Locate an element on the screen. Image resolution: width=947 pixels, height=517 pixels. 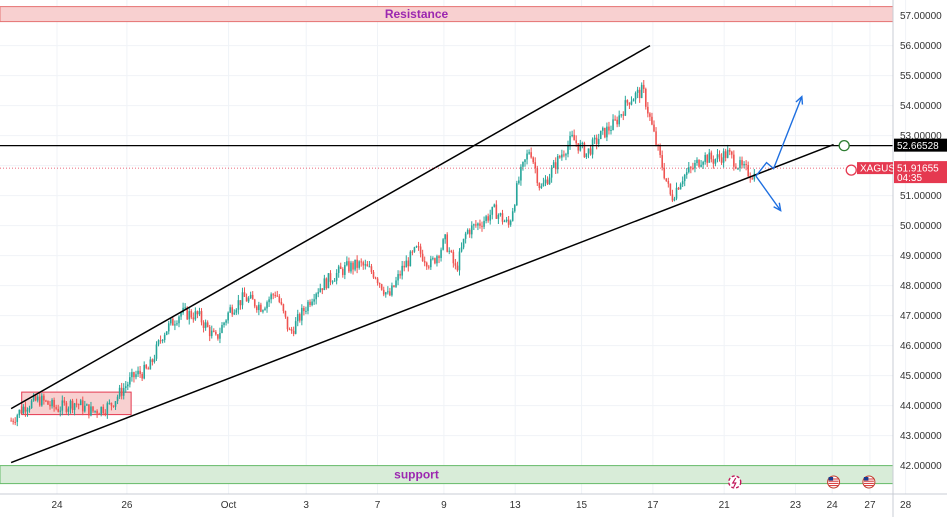
zone-label: support is located at coordinates (416, 475).